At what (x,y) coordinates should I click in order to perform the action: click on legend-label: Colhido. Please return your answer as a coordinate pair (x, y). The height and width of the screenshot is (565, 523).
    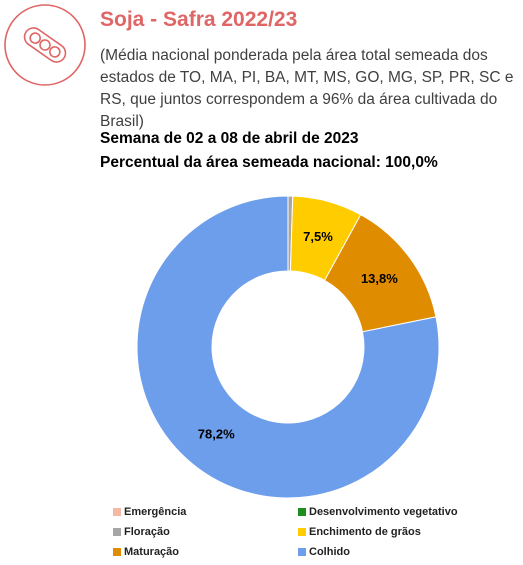
    Looking at the image, I should click on (329, 552).